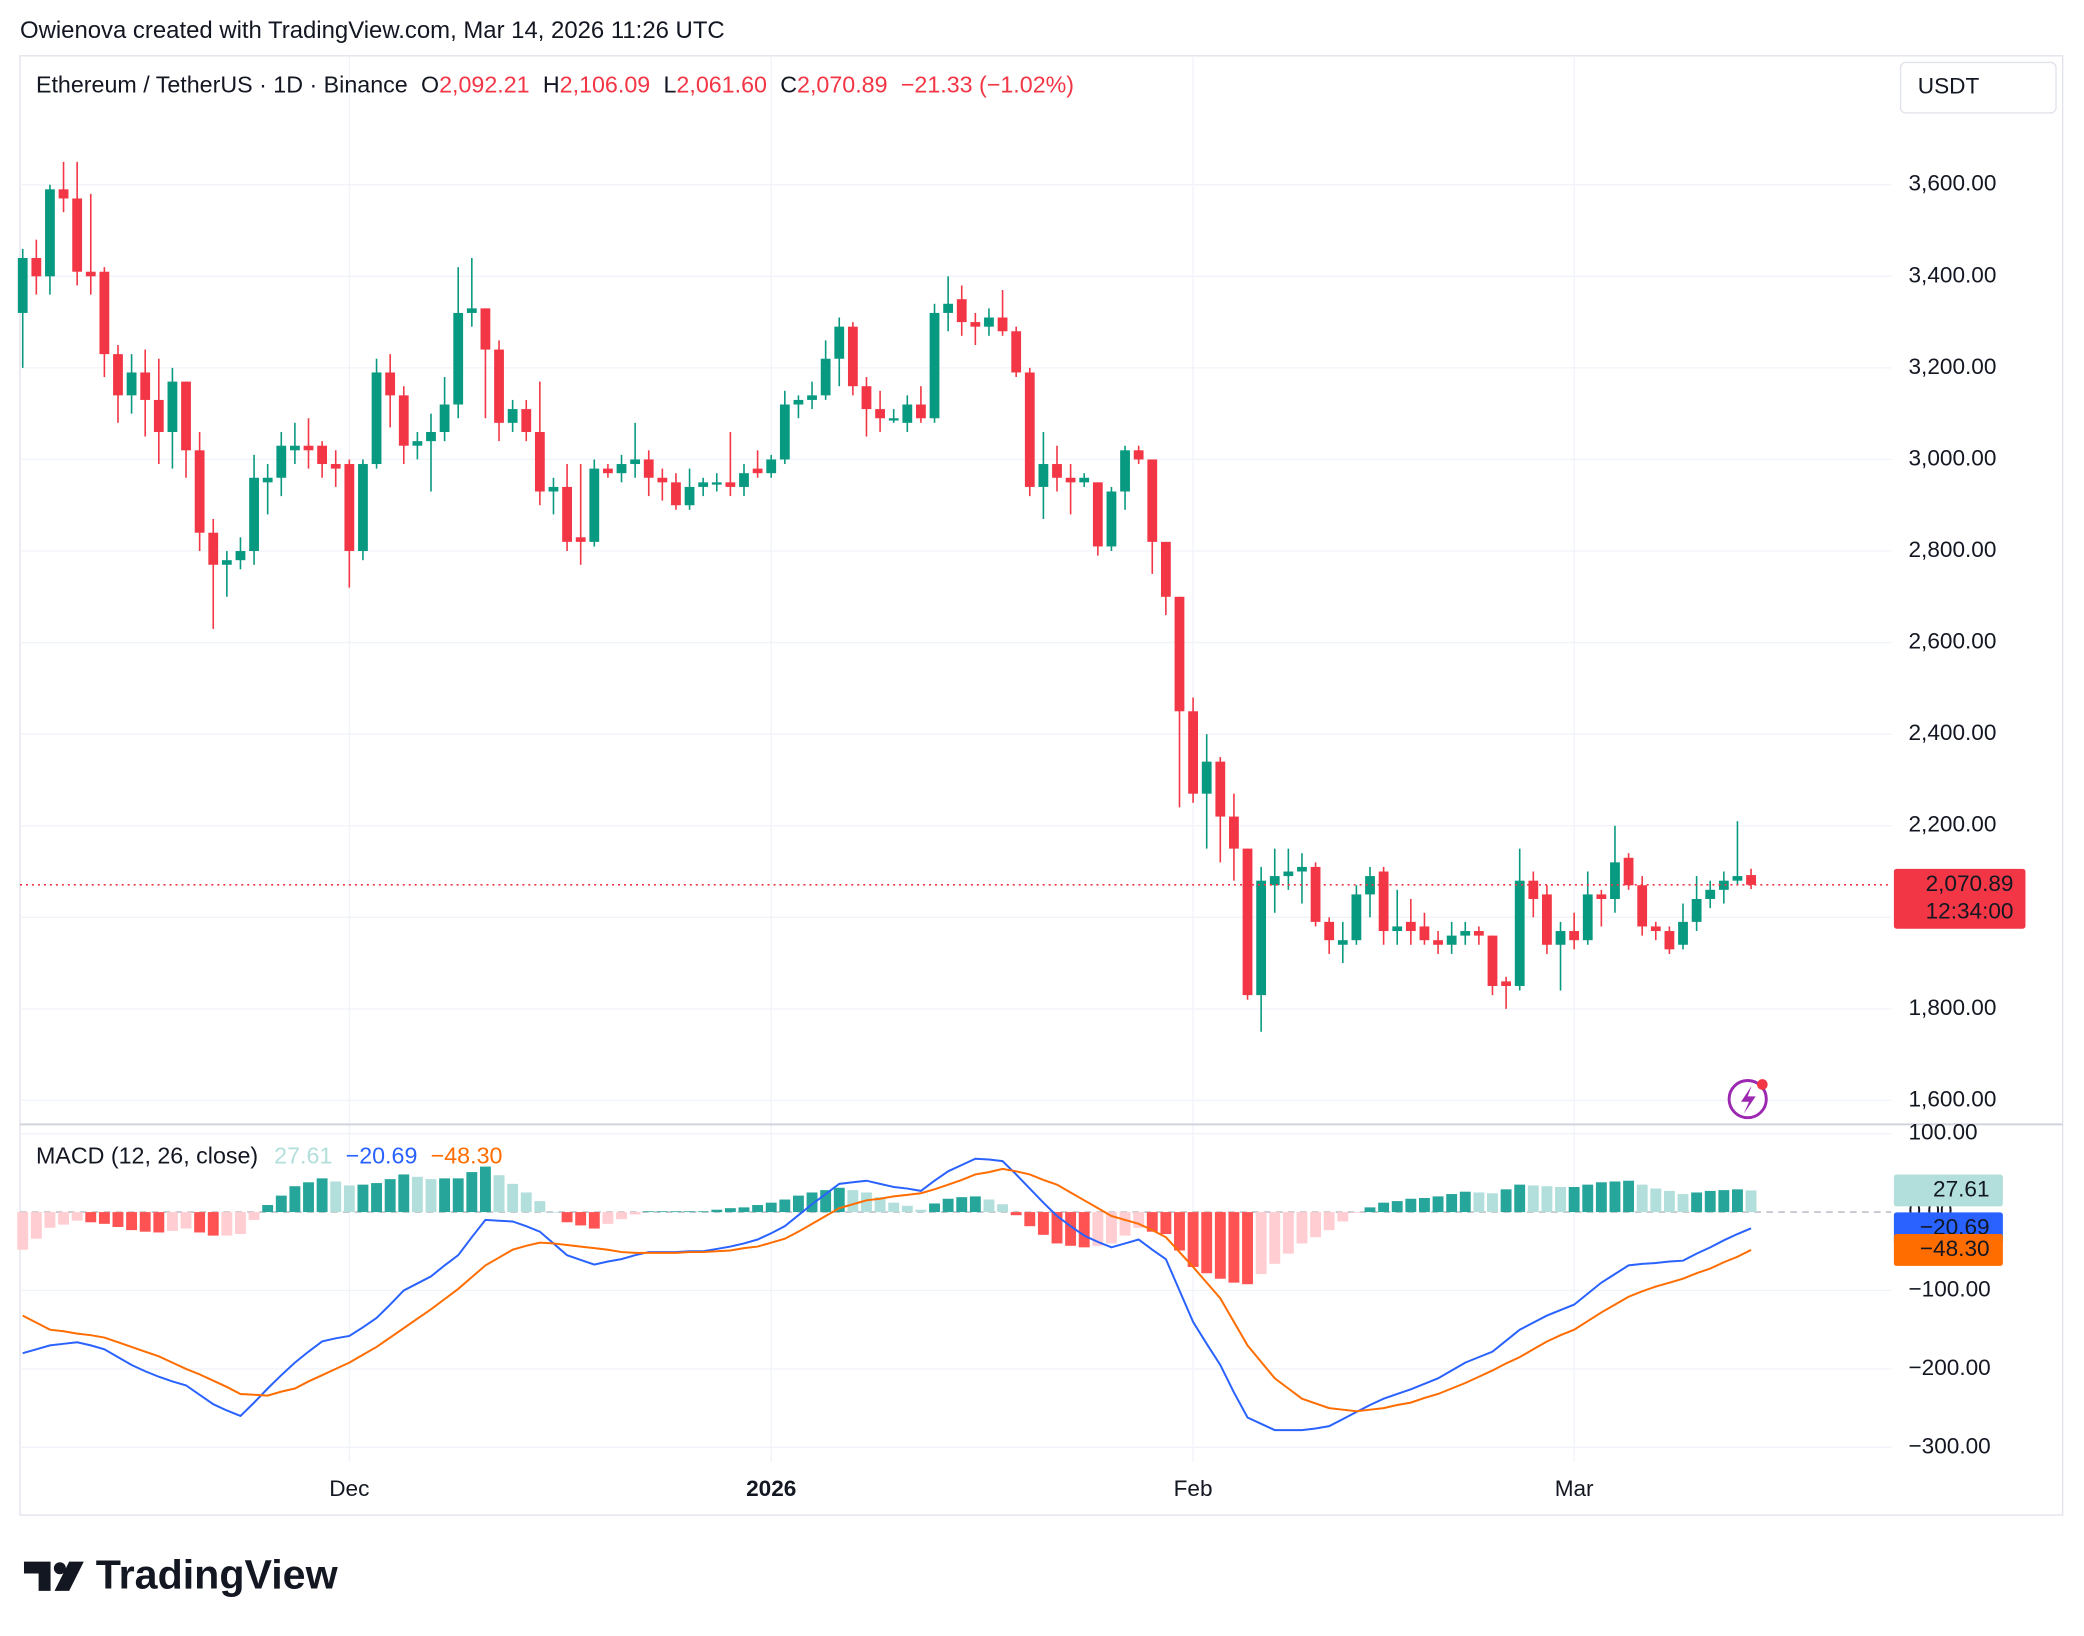 This screenshot has width=2084, height=1636. What do you see at coordinates (1970, 911) in the screenshot?
I see `countdown: 12:34:00` at bounding box center [1970, 911].